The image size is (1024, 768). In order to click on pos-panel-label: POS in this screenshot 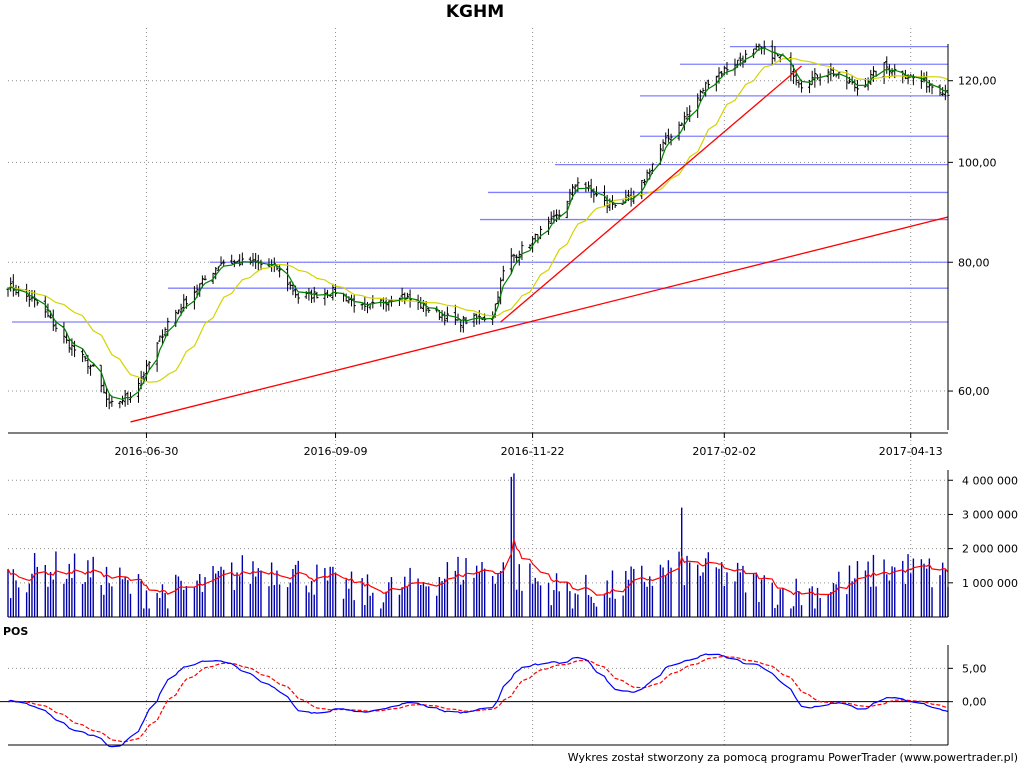, I will do `click(16, 631)`.